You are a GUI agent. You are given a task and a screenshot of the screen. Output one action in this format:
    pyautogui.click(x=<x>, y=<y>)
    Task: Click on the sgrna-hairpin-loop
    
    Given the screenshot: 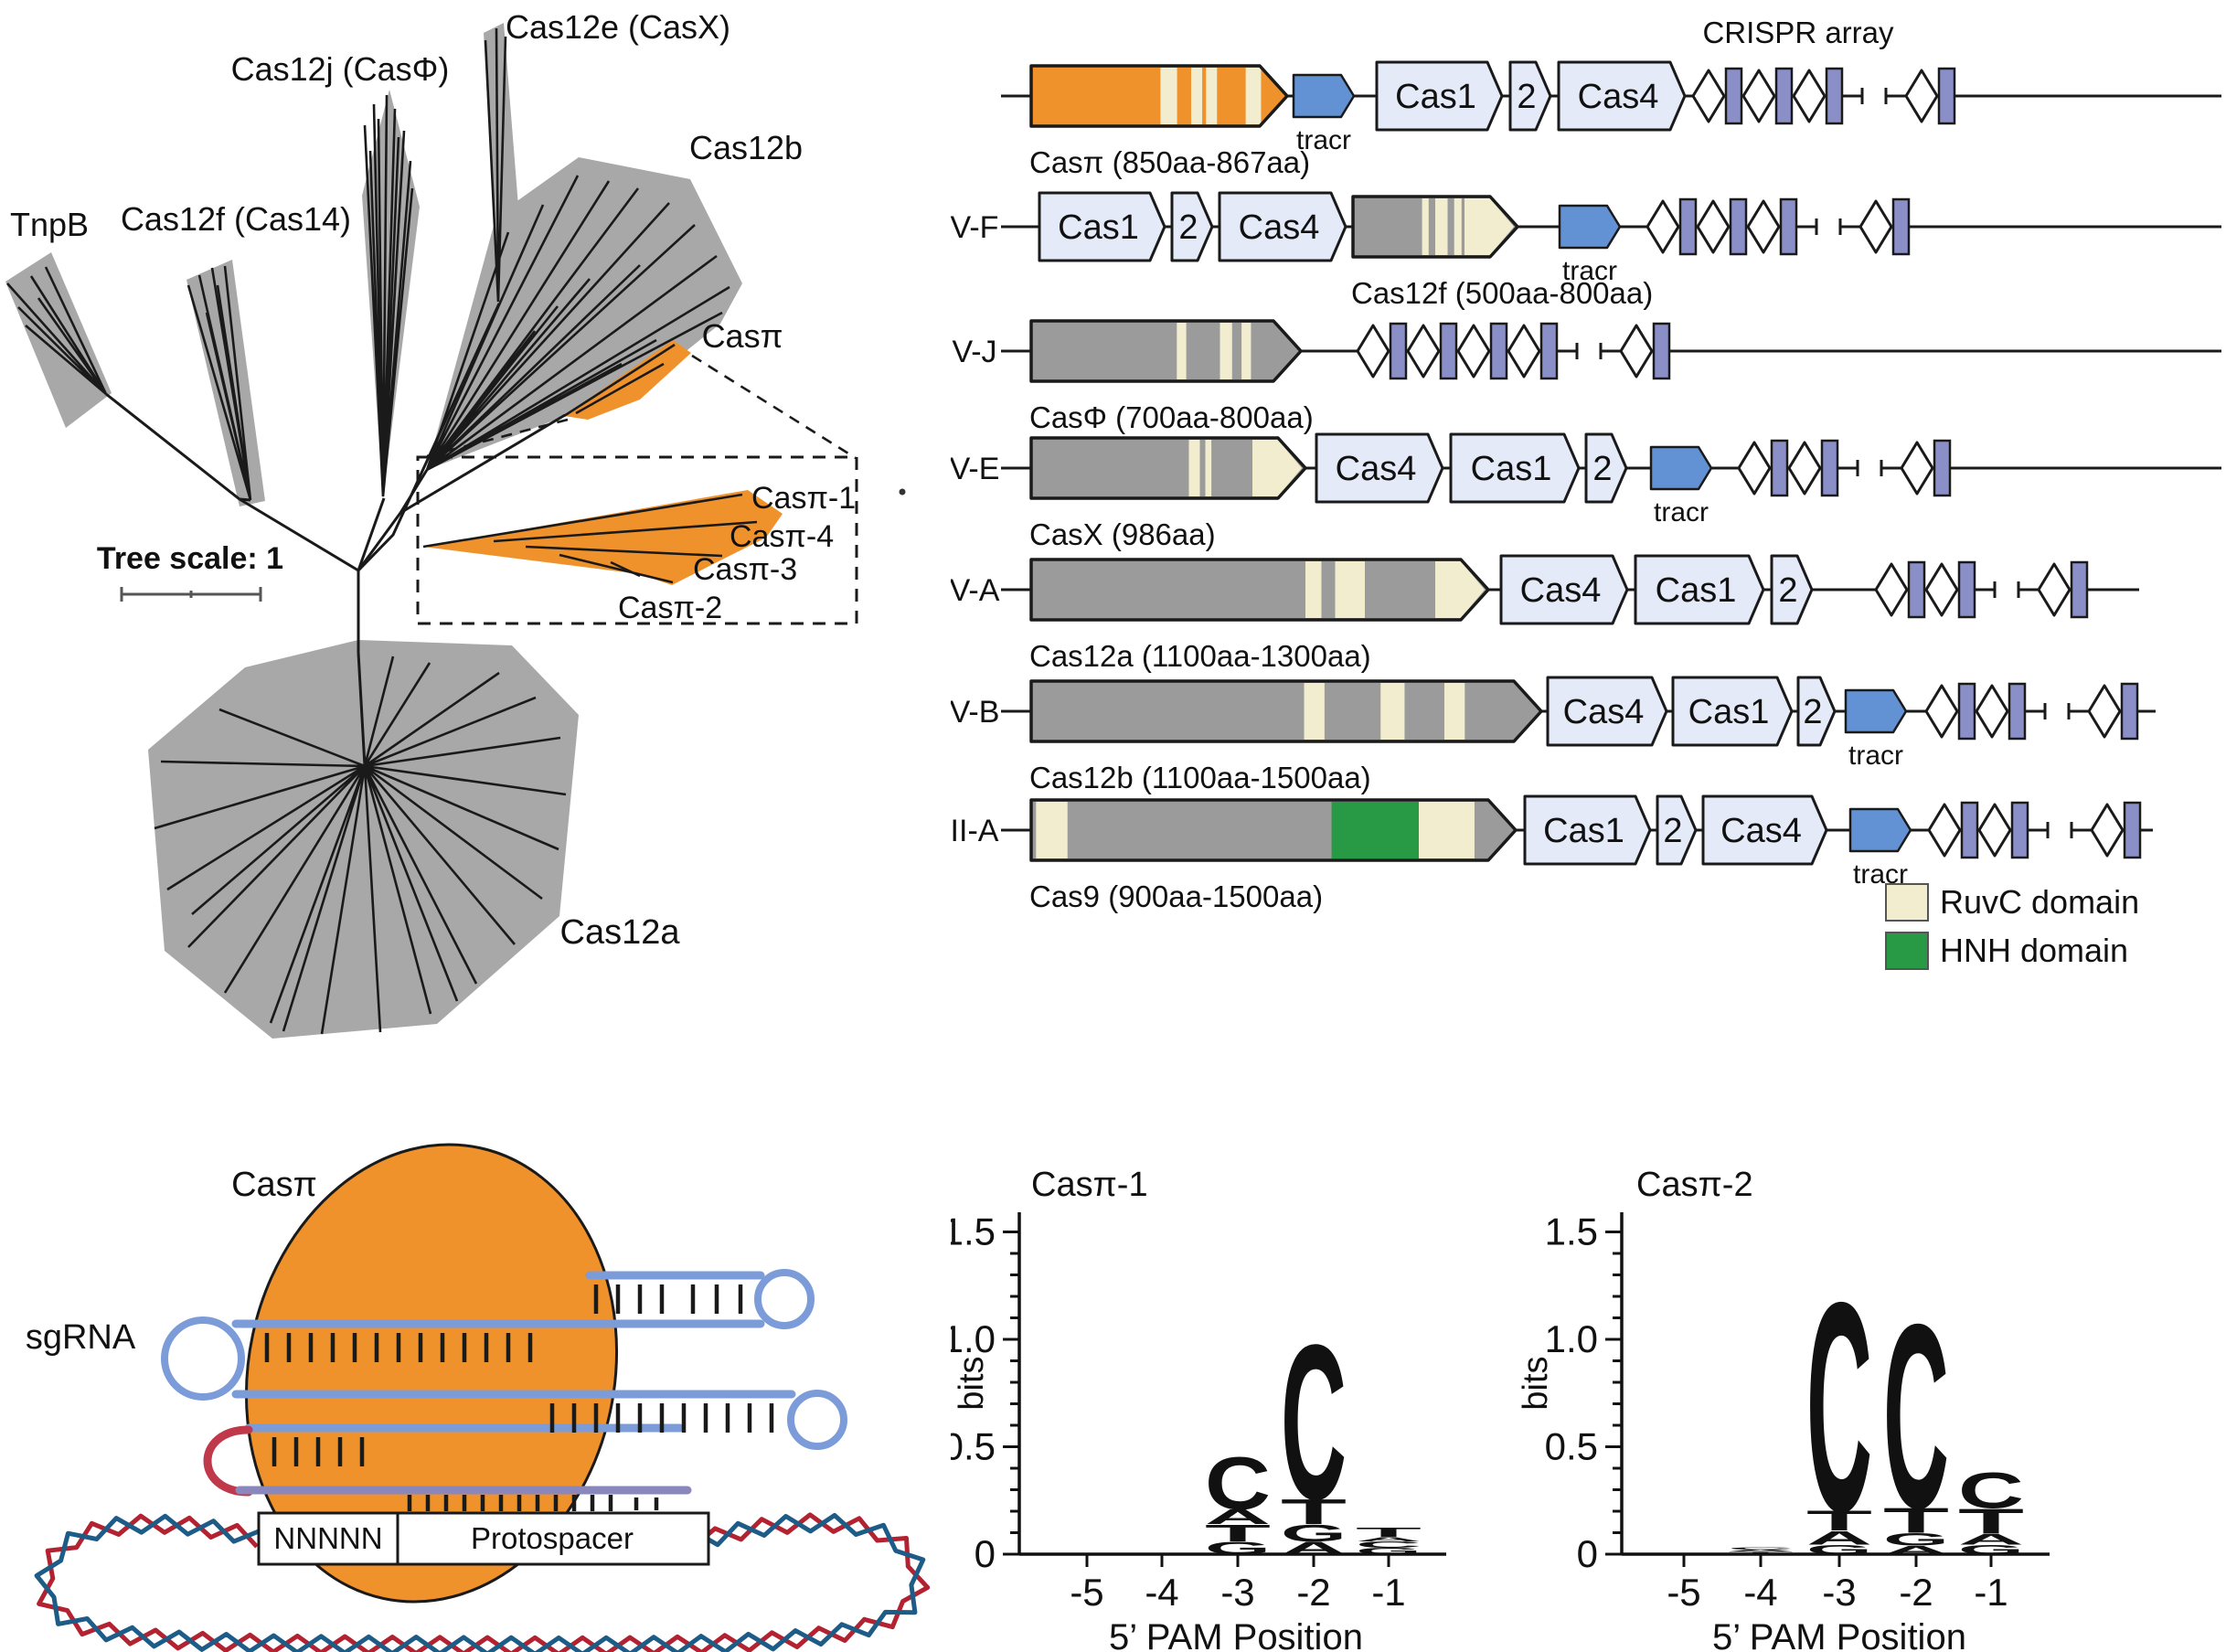 What is the action you would take?
    pyautogui.click(x=203, y=1358)
    